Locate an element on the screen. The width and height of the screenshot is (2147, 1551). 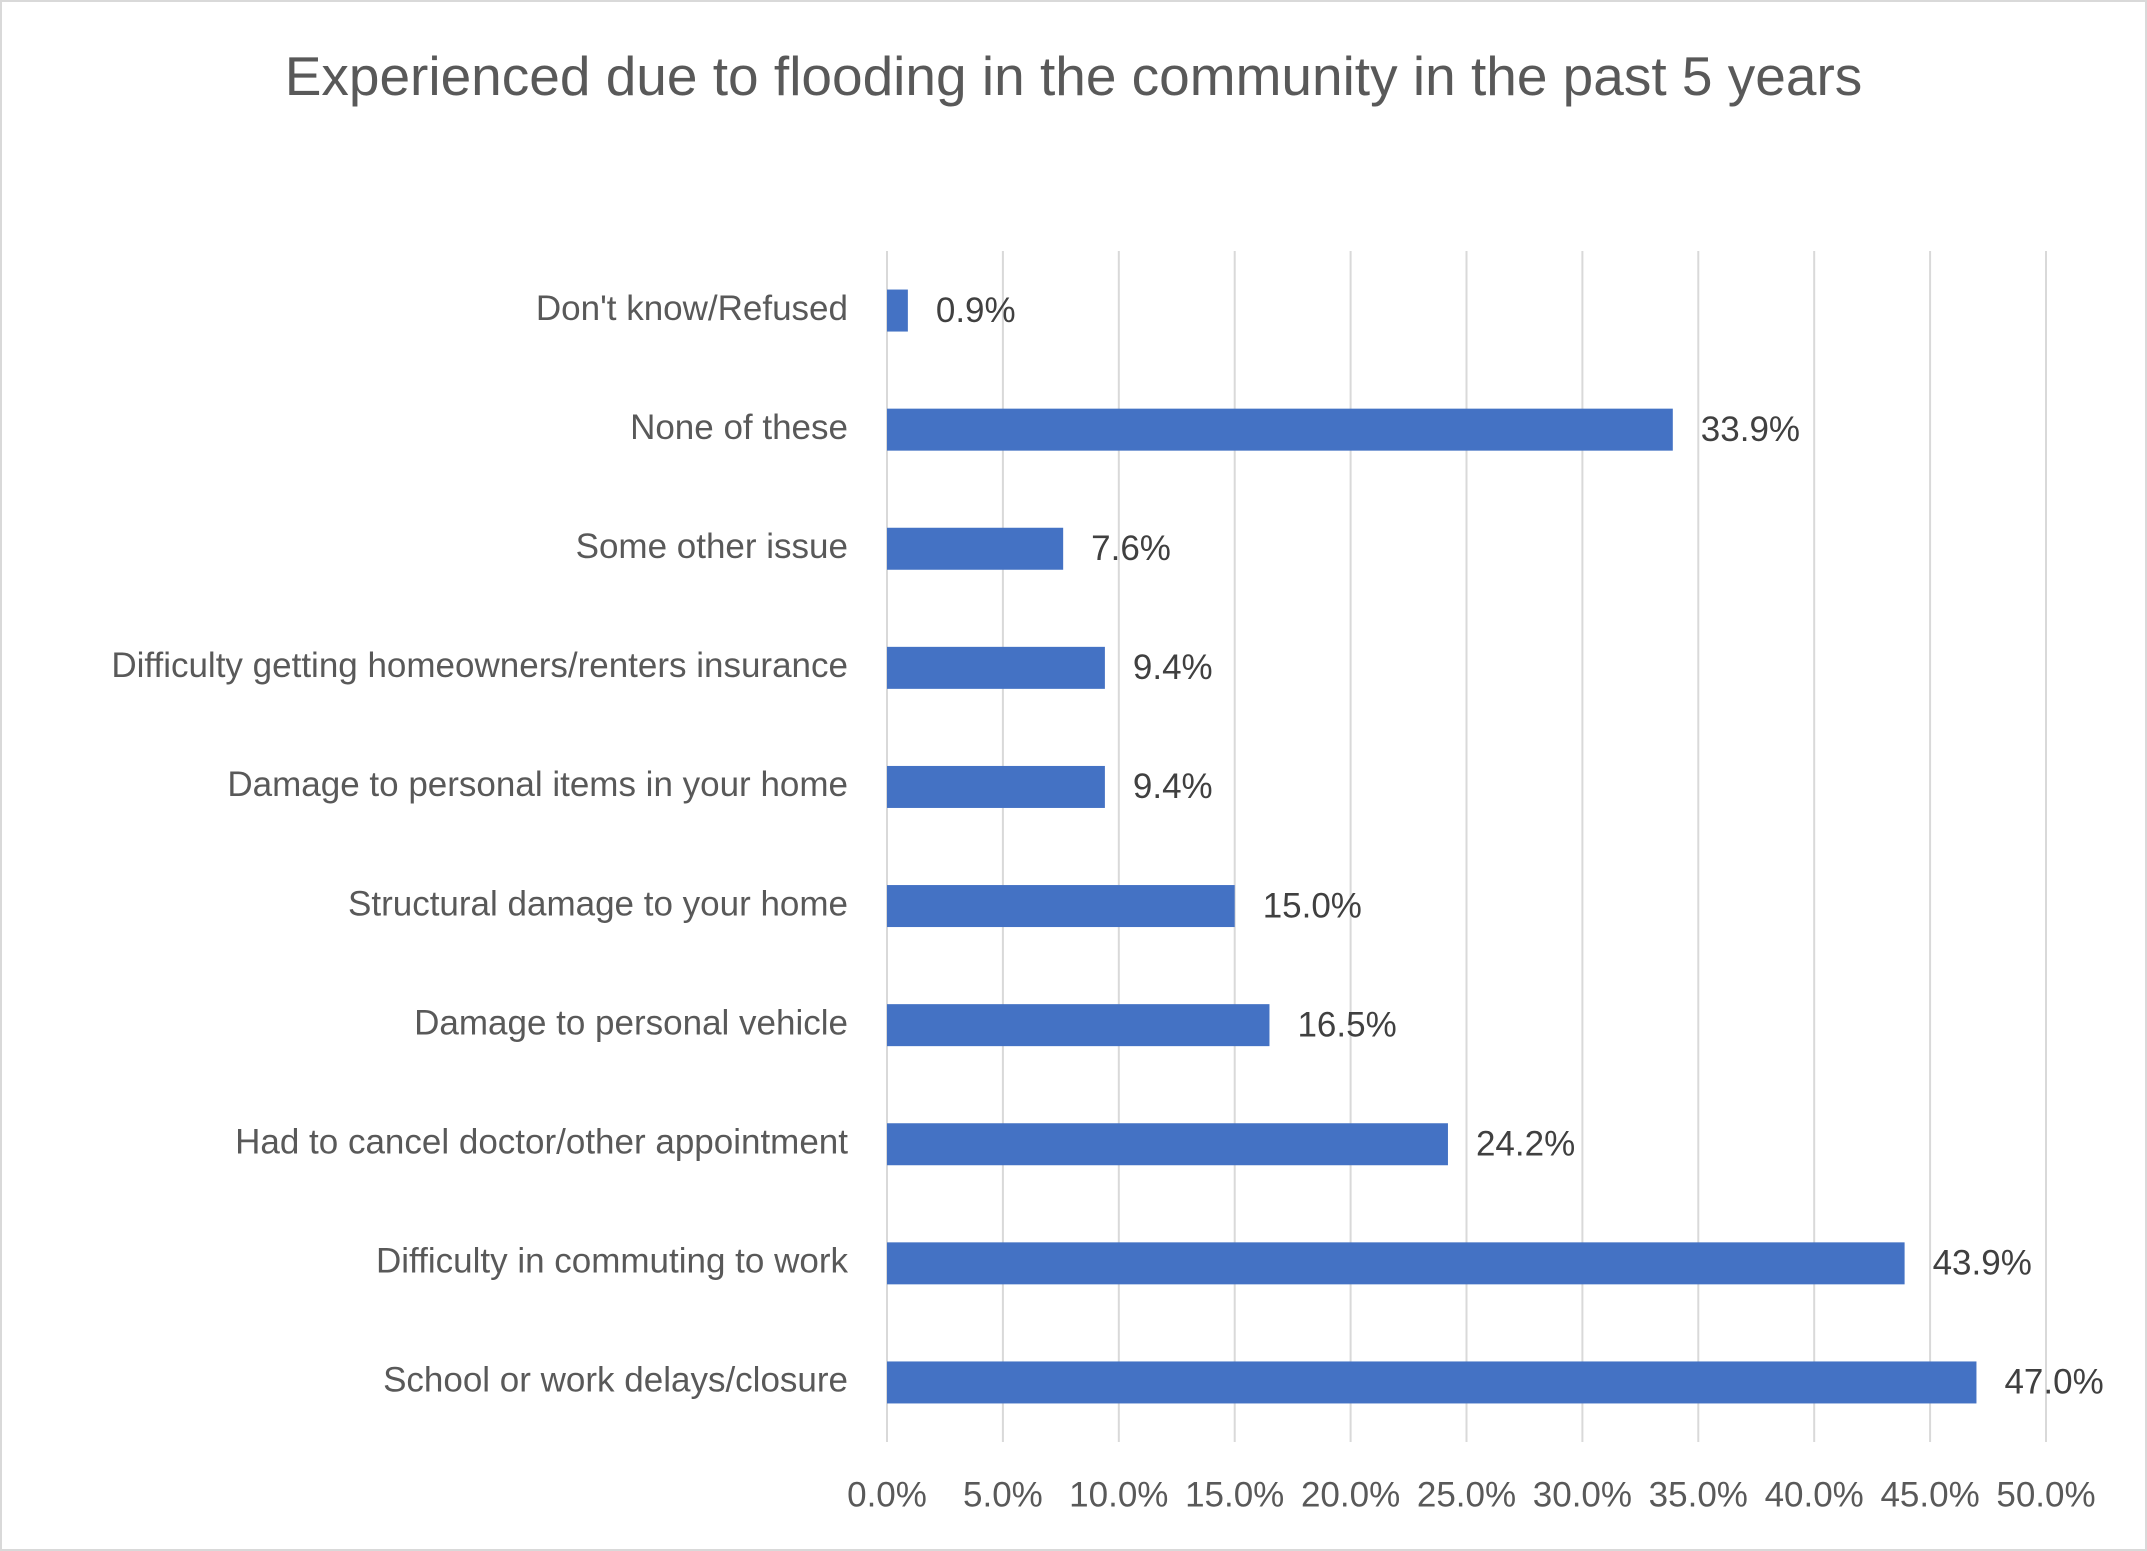
y-tick-label: Structural damage to your home is located at coordinates (598, 903).